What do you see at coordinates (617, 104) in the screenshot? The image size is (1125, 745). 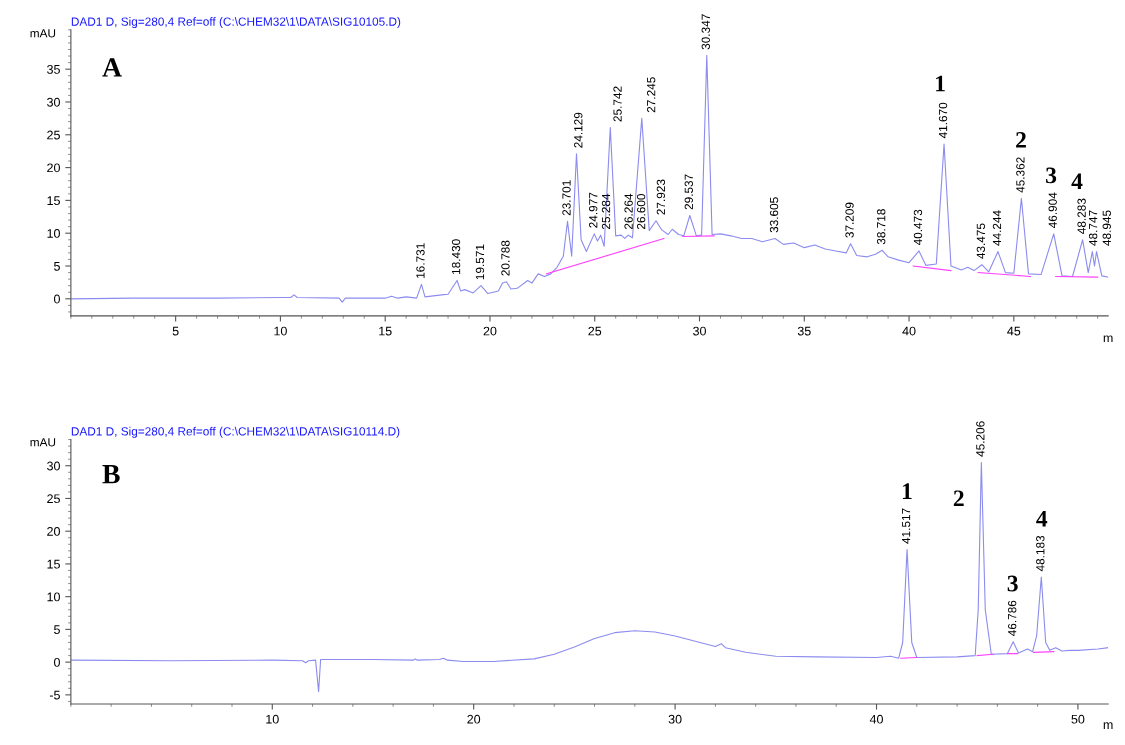 I see `annotation: 25.742` at bounding box center [617, 104].